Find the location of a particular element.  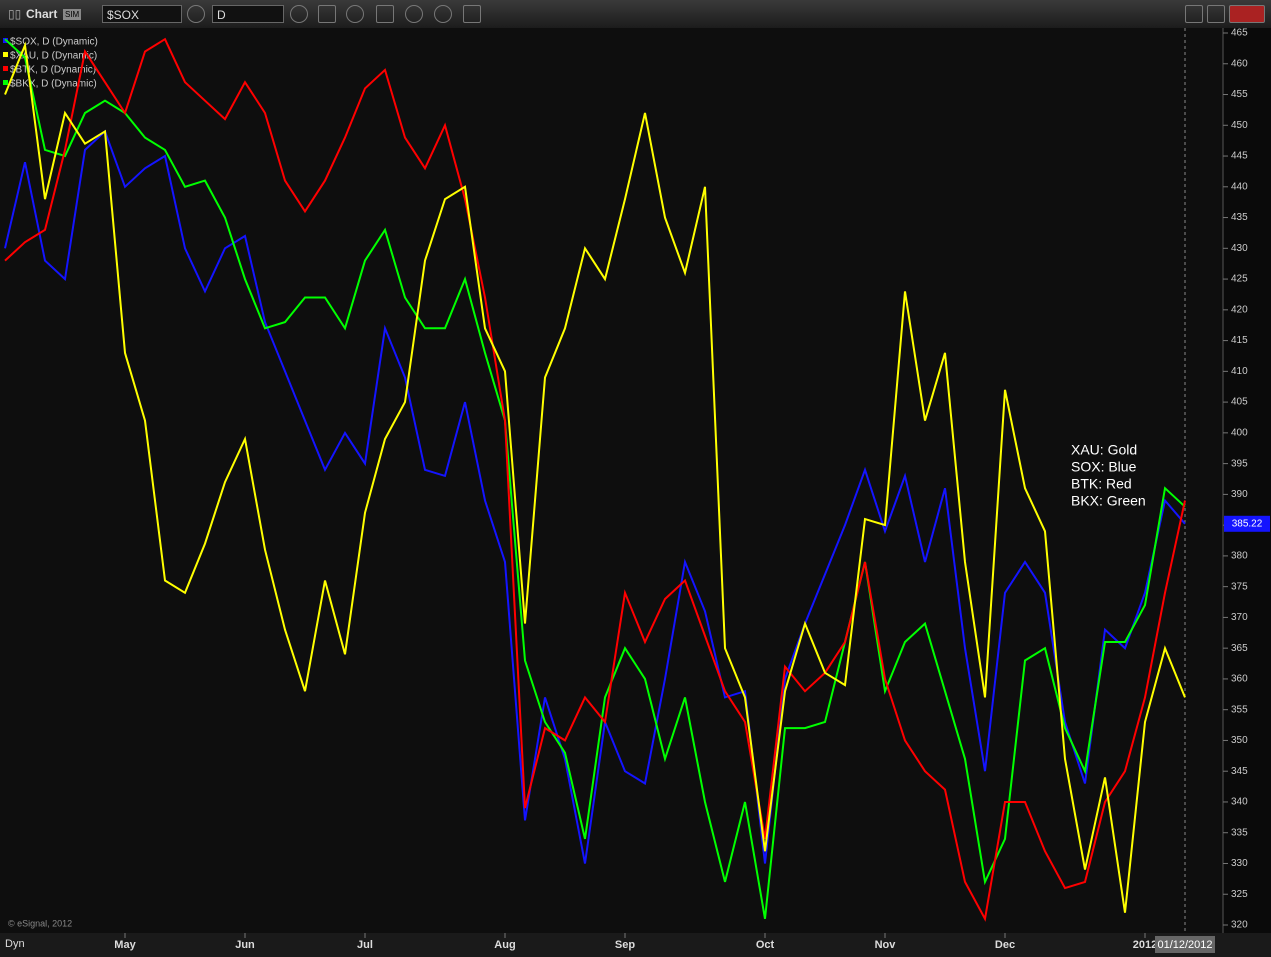

price-axis is located at coordinates (1247, 492).